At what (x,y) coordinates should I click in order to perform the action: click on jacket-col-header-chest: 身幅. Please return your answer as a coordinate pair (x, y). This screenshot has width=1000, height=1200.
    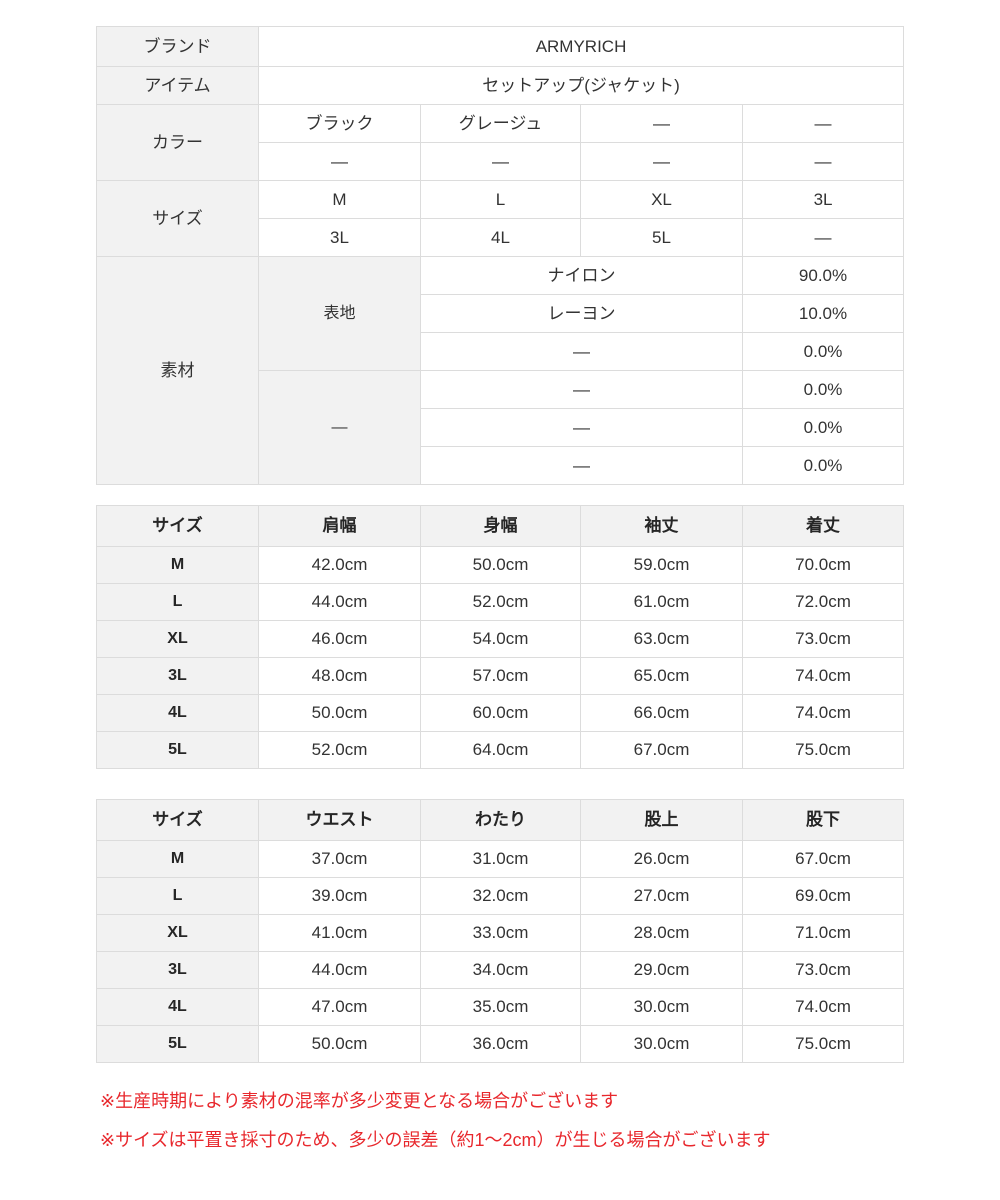
    Looking at the image, I should click on (500, 526).